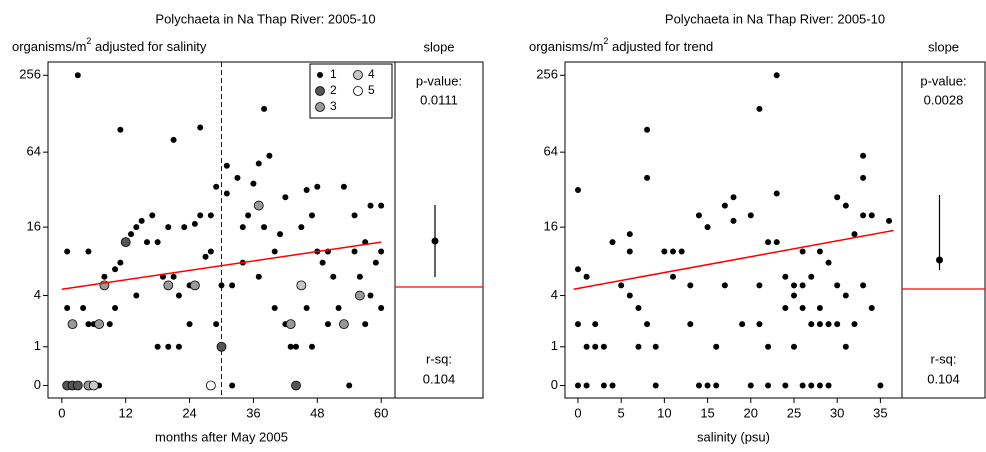 The height and width of the screenshot is (452, 986). Describe the element at coordinates (707, 412) in the screenshot. I see `x-tick-label: 15` at that location.